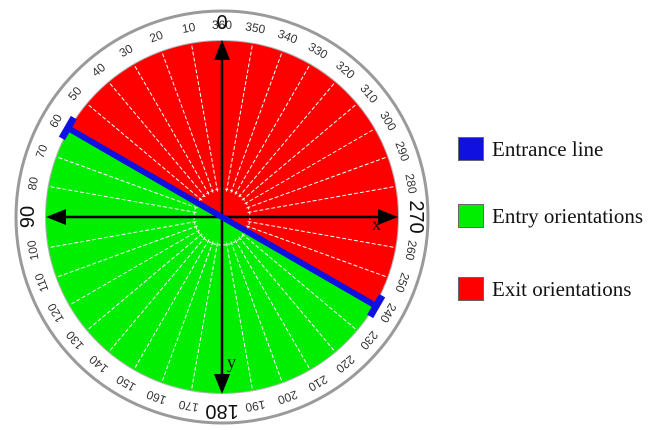  I want to click on degree-label: 260, so click(410, 250).